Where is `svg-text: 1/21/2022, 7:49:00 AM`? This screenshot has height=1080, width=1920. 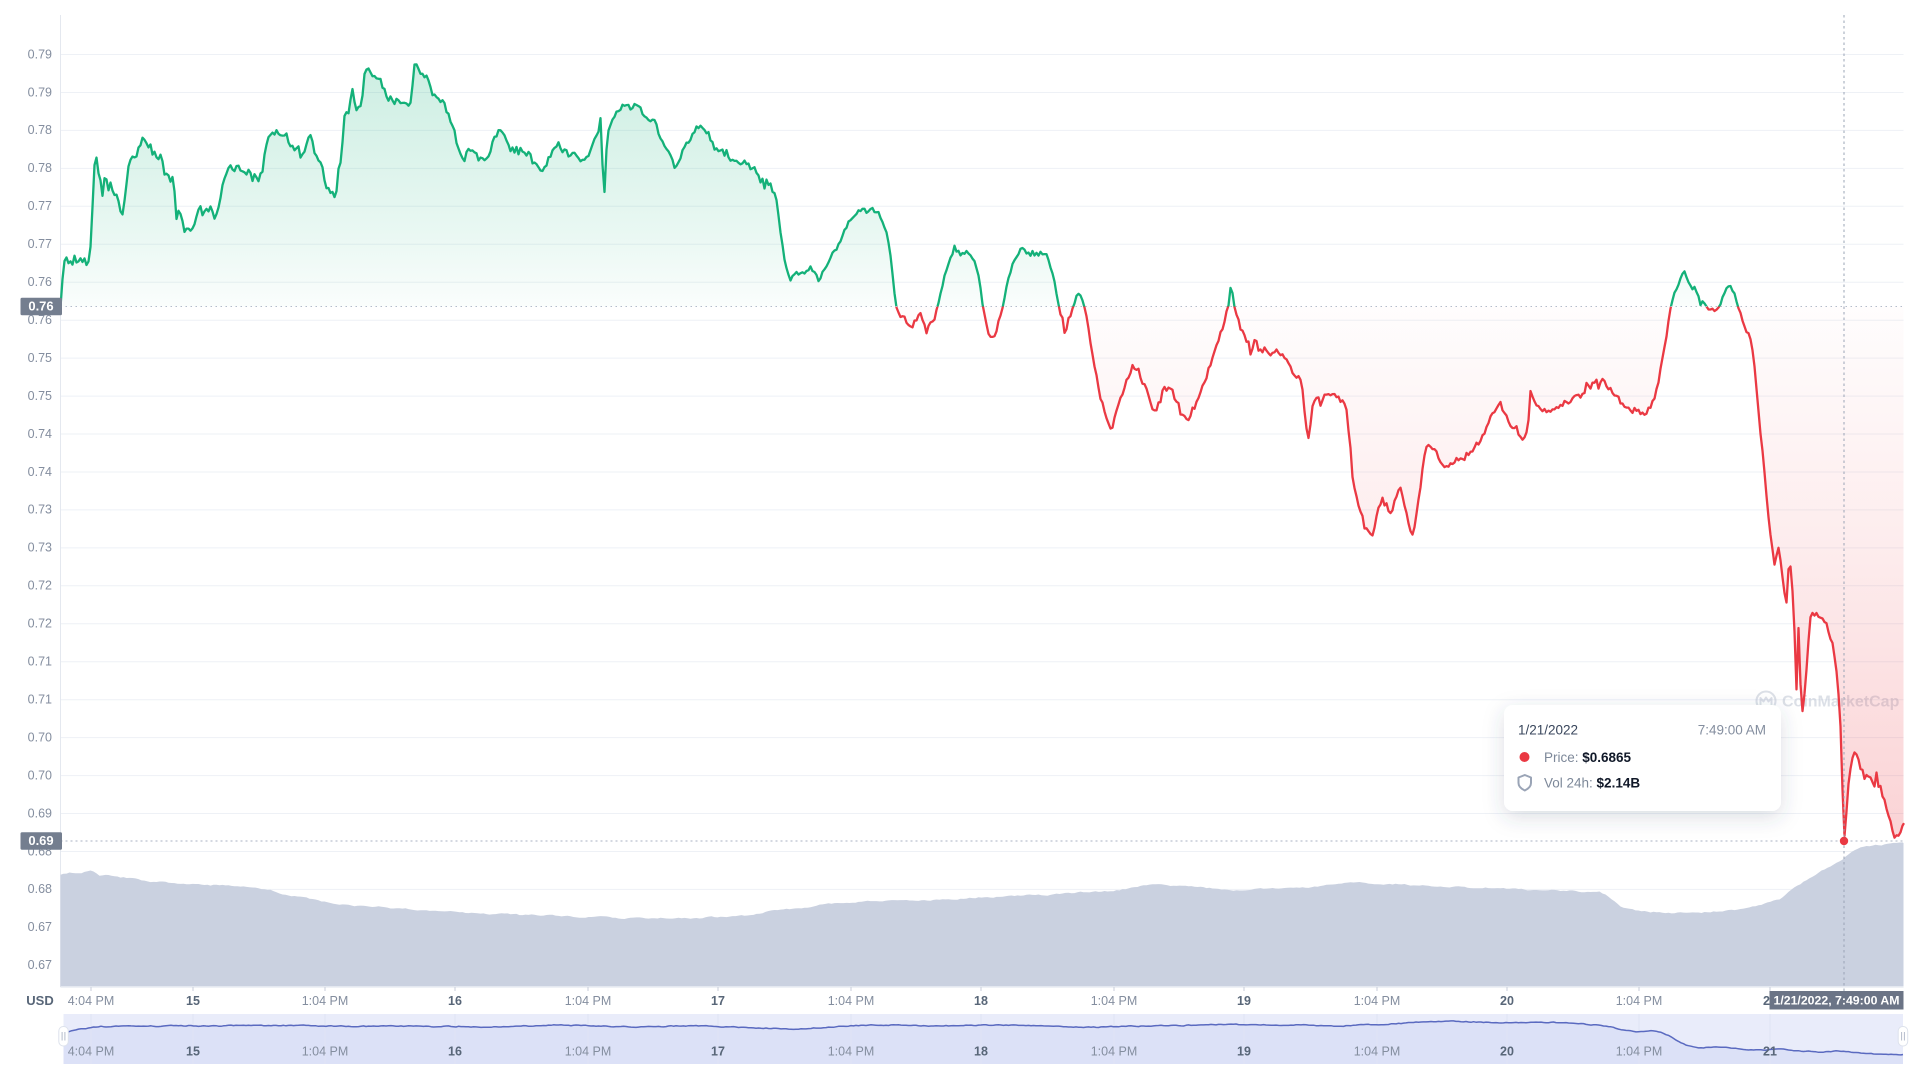
svg-text: 1/21/2022, 7:49:00 AM is located at coordinates (1836, 1000).